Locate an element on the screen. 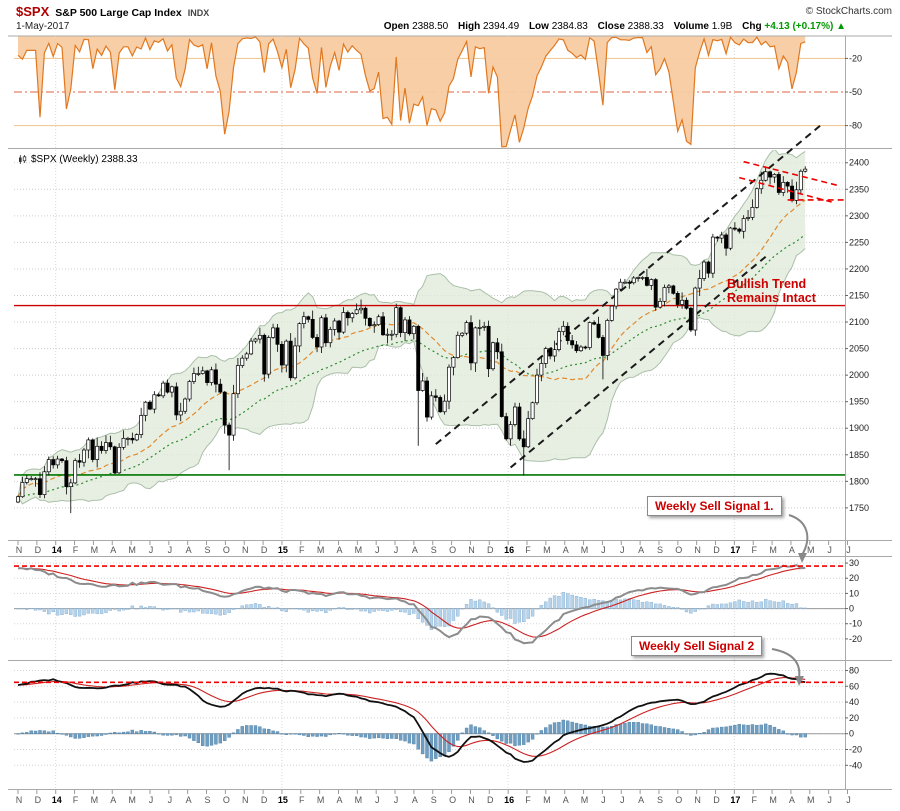 The image size is (900, 811). svg-text: 10 is located at coordinates (854, 593).